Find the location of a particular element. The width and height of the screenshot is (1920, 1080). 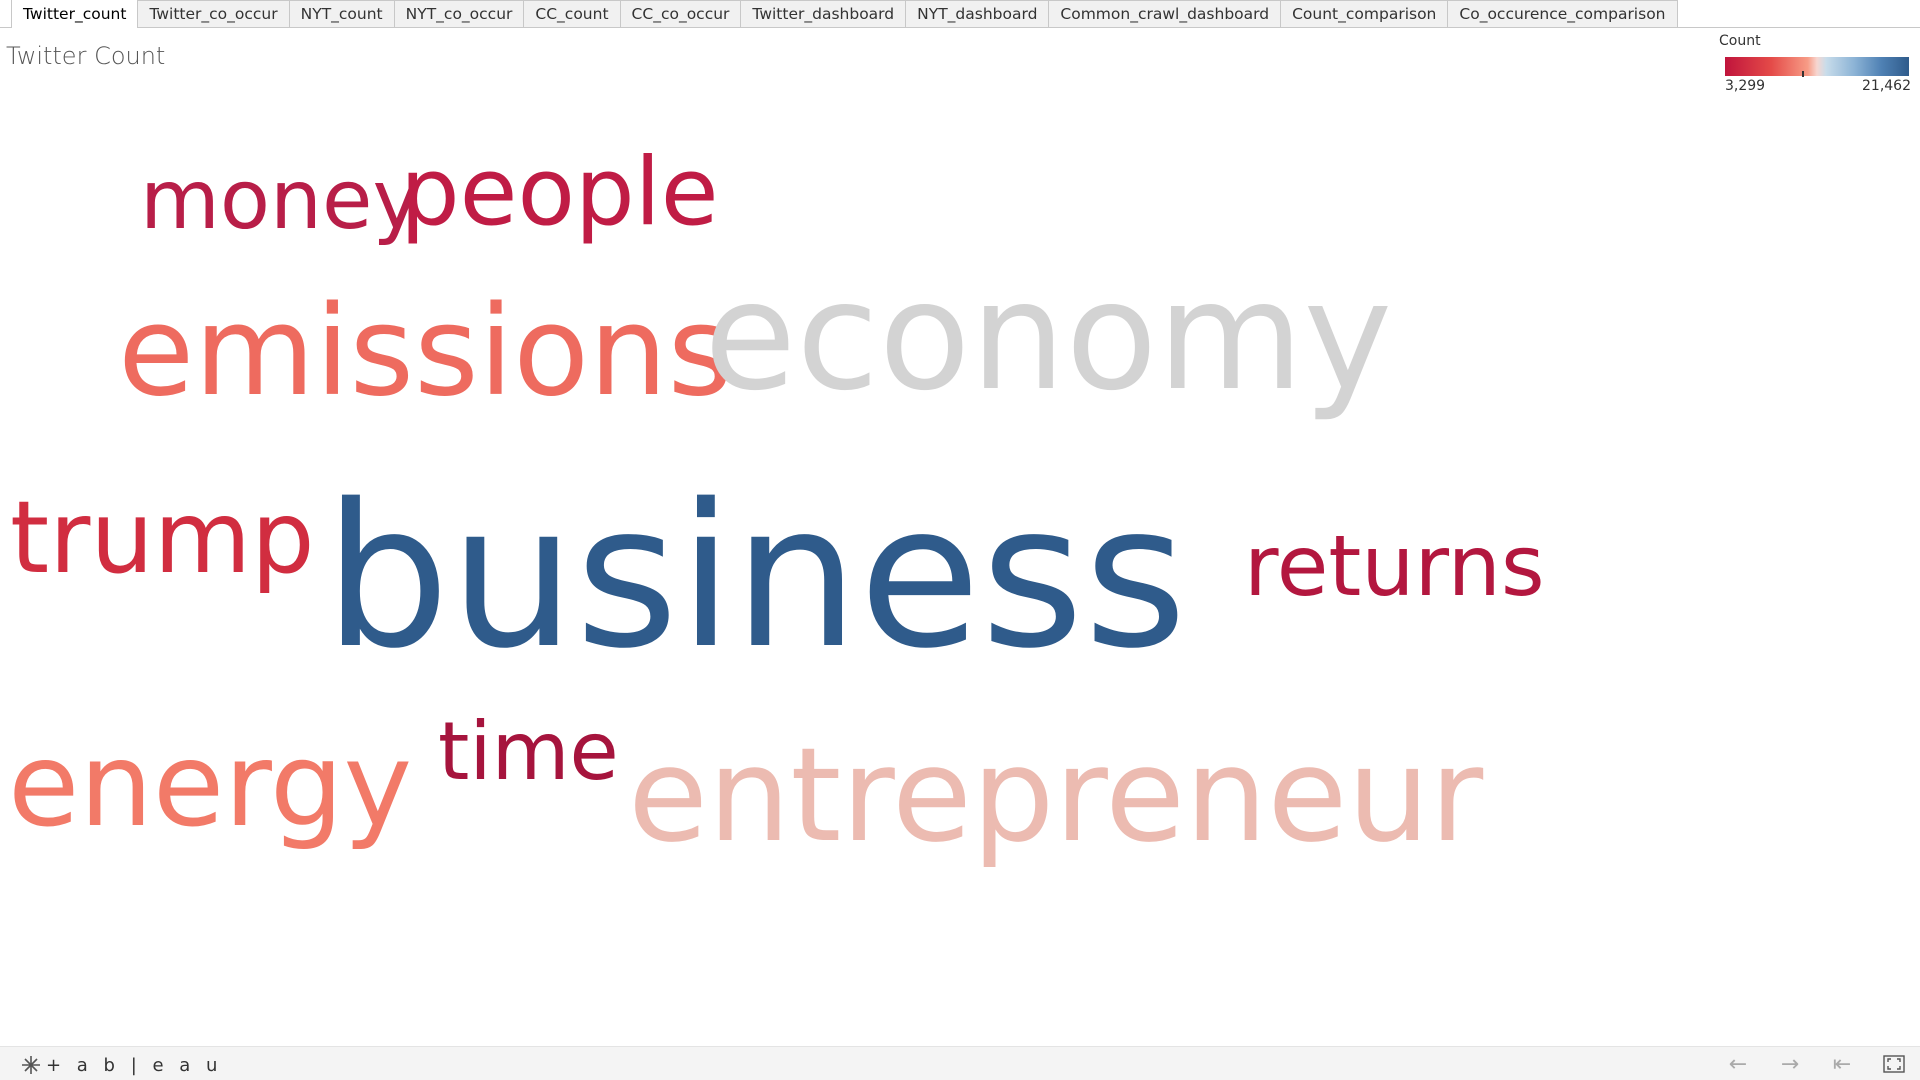

word-returns: returns is located at coordinates (1394, 566).